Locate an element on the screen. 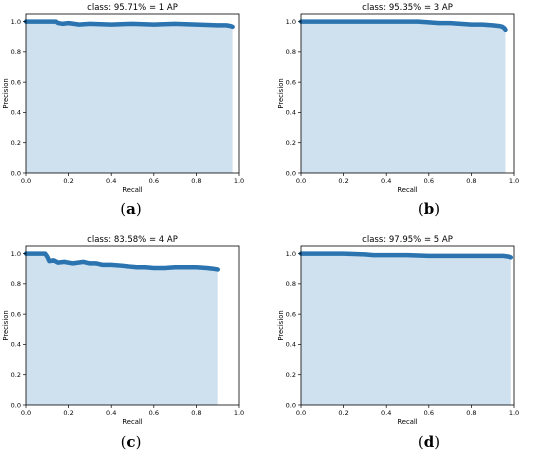 This screenshot has width=550, height=455. caption-d: (d) is located at coordinates (429, 442).